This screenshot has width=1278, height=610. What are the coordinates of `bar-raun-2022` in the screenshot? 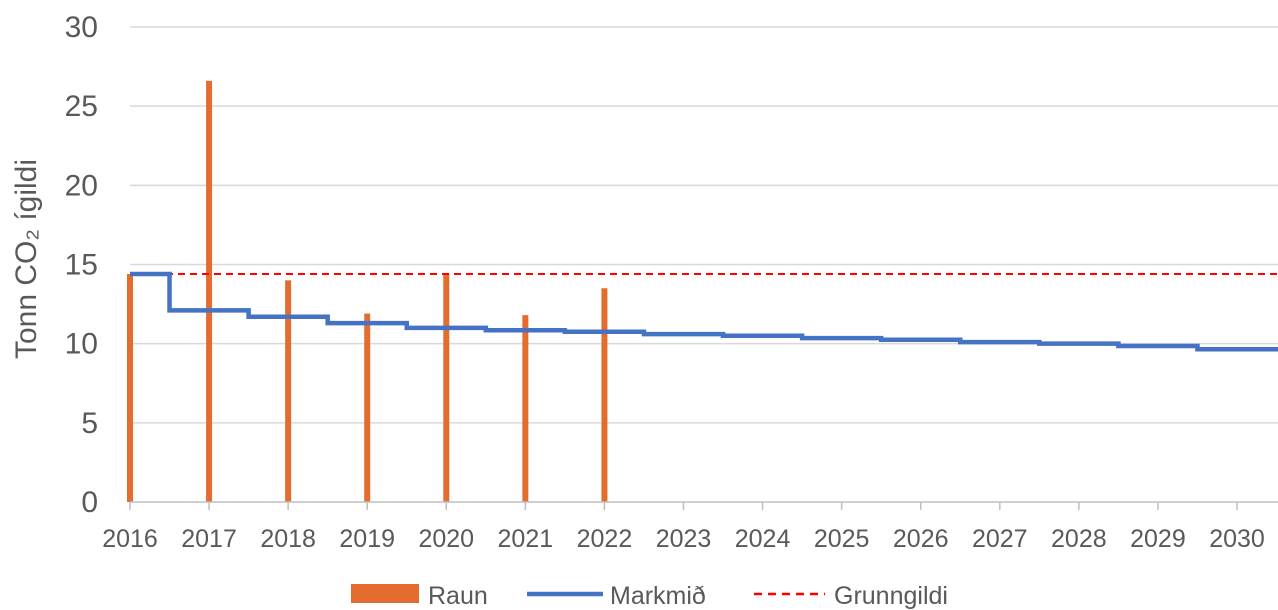 It's located at (604, 395).